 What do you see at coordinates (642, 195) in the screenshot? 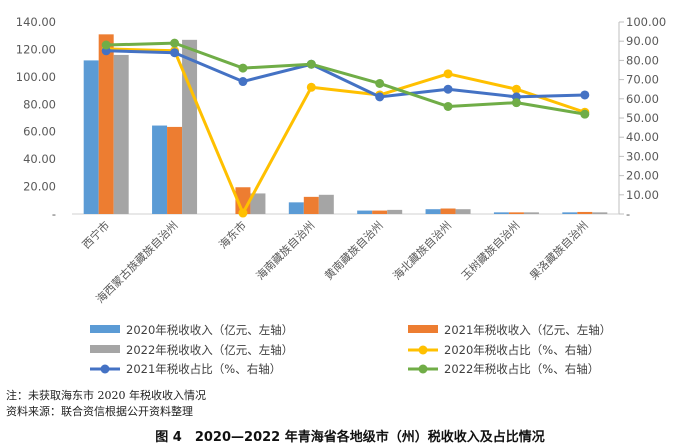
I see `right-tick-label: 10.00` at bounding box center [642, 195].